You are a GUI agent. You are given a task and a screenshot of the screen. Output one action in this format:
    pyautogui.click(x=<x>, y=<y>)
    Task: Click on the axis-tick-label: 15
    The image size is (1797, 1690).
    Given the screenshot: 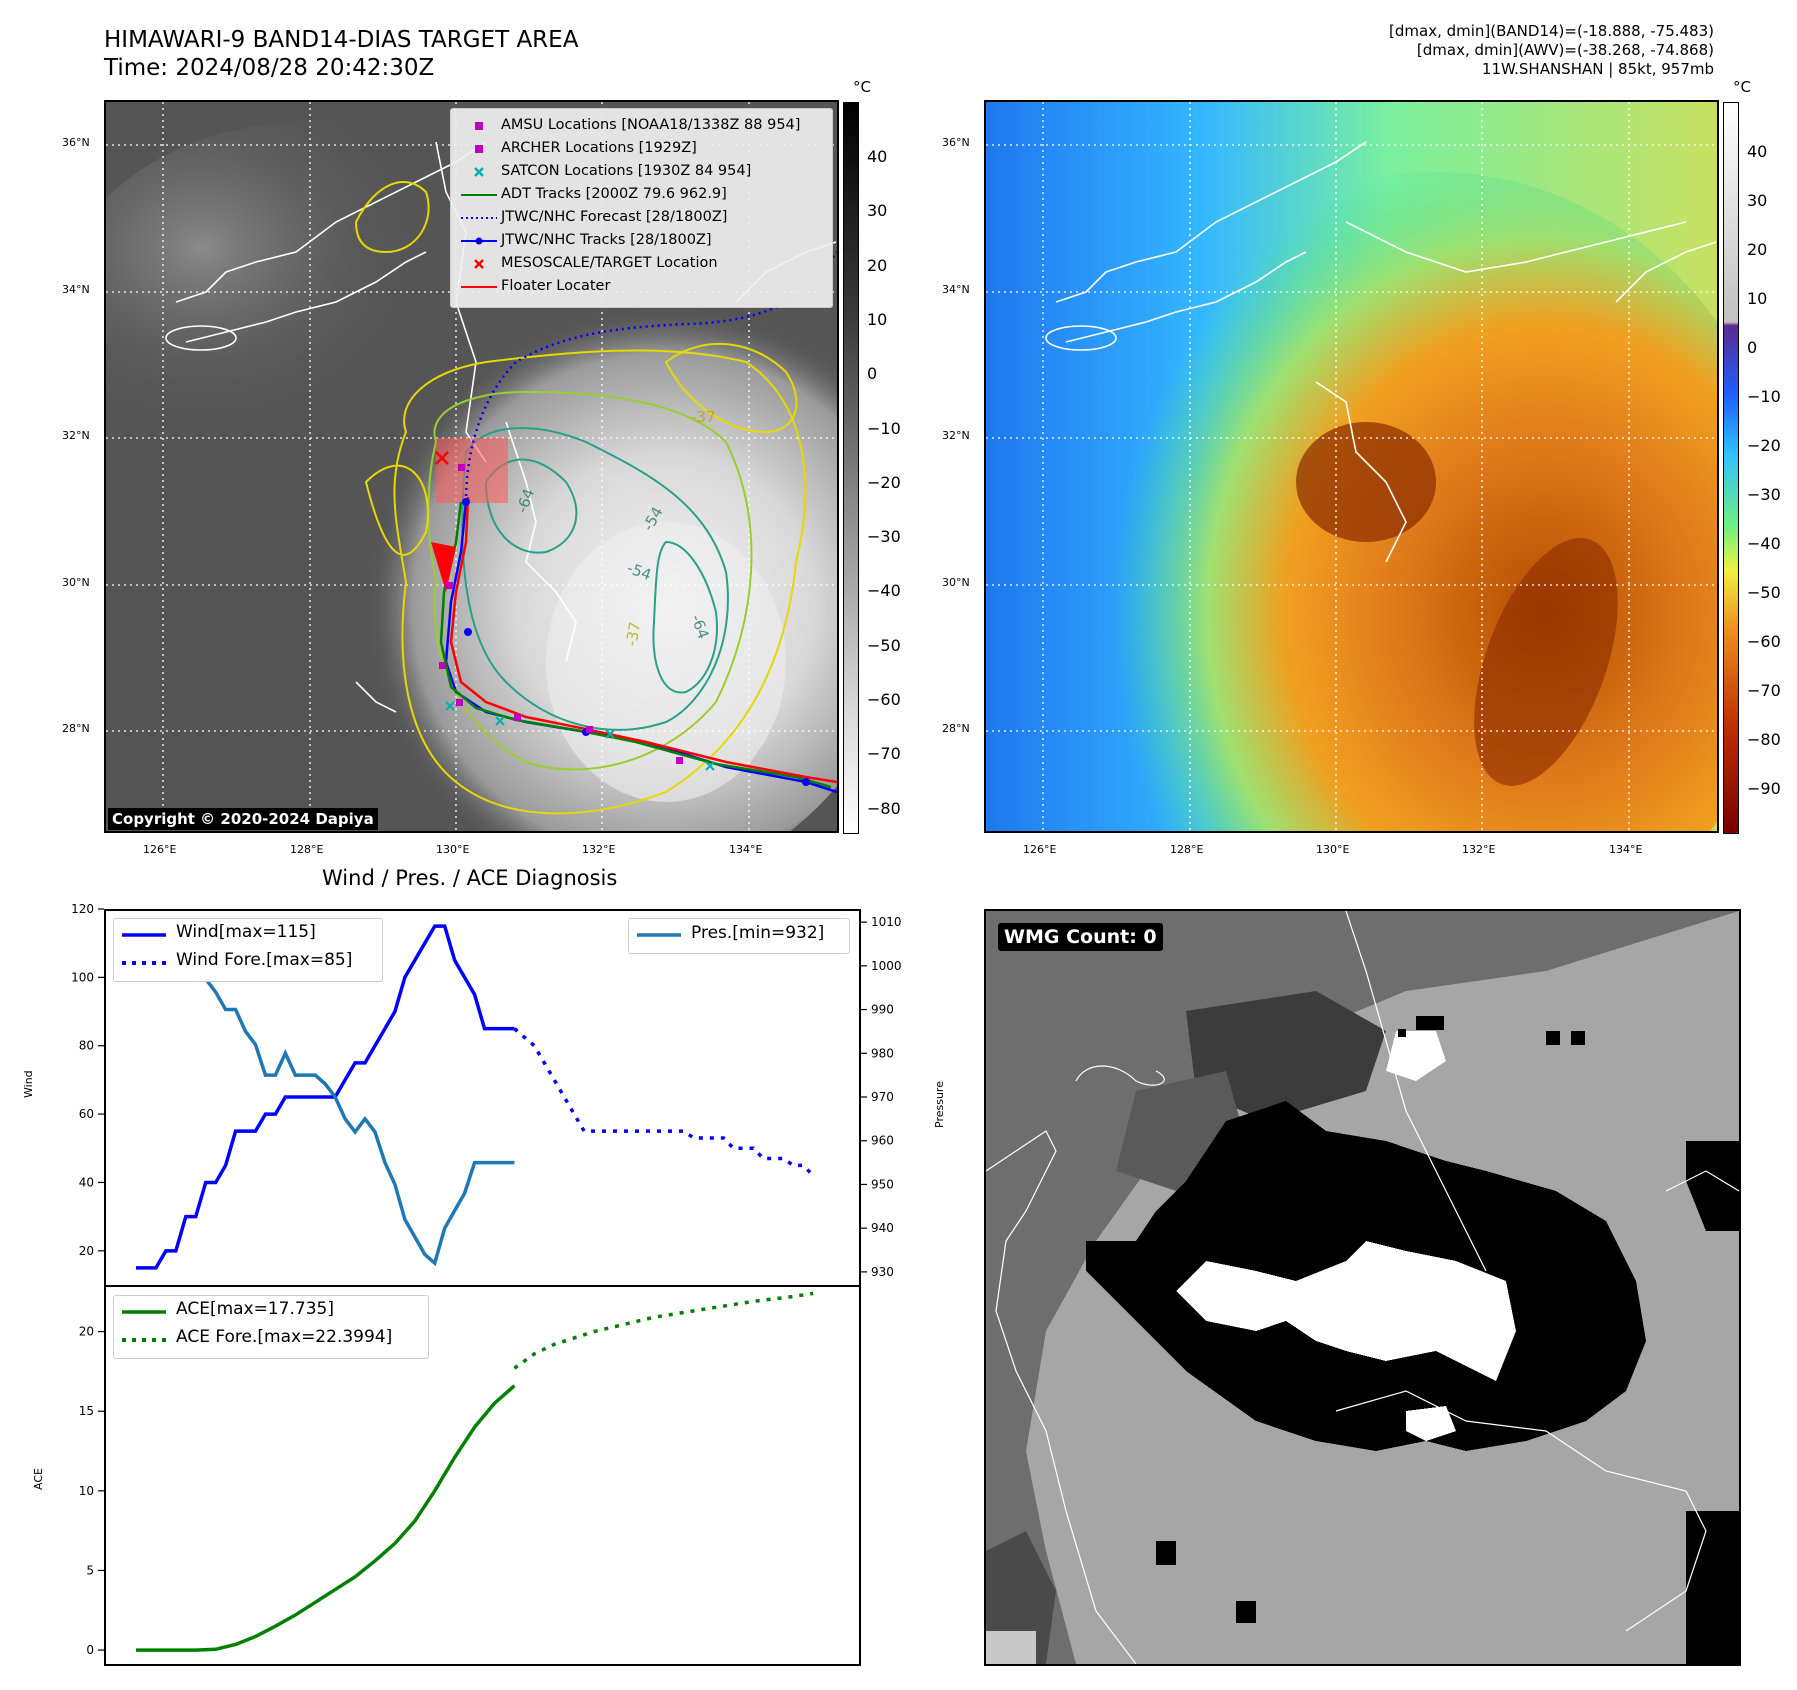 What is the action you would take?
    pyautogui.click(x=86, y=1411)
    